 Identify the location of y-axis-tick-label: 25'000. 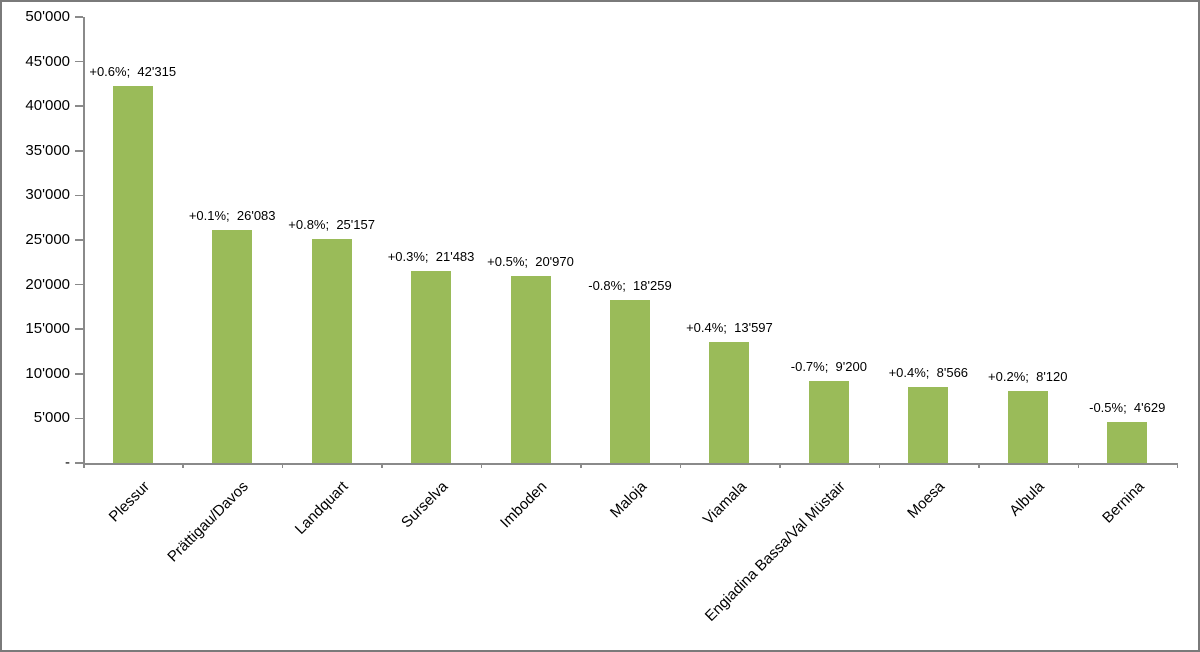
(47, 239).